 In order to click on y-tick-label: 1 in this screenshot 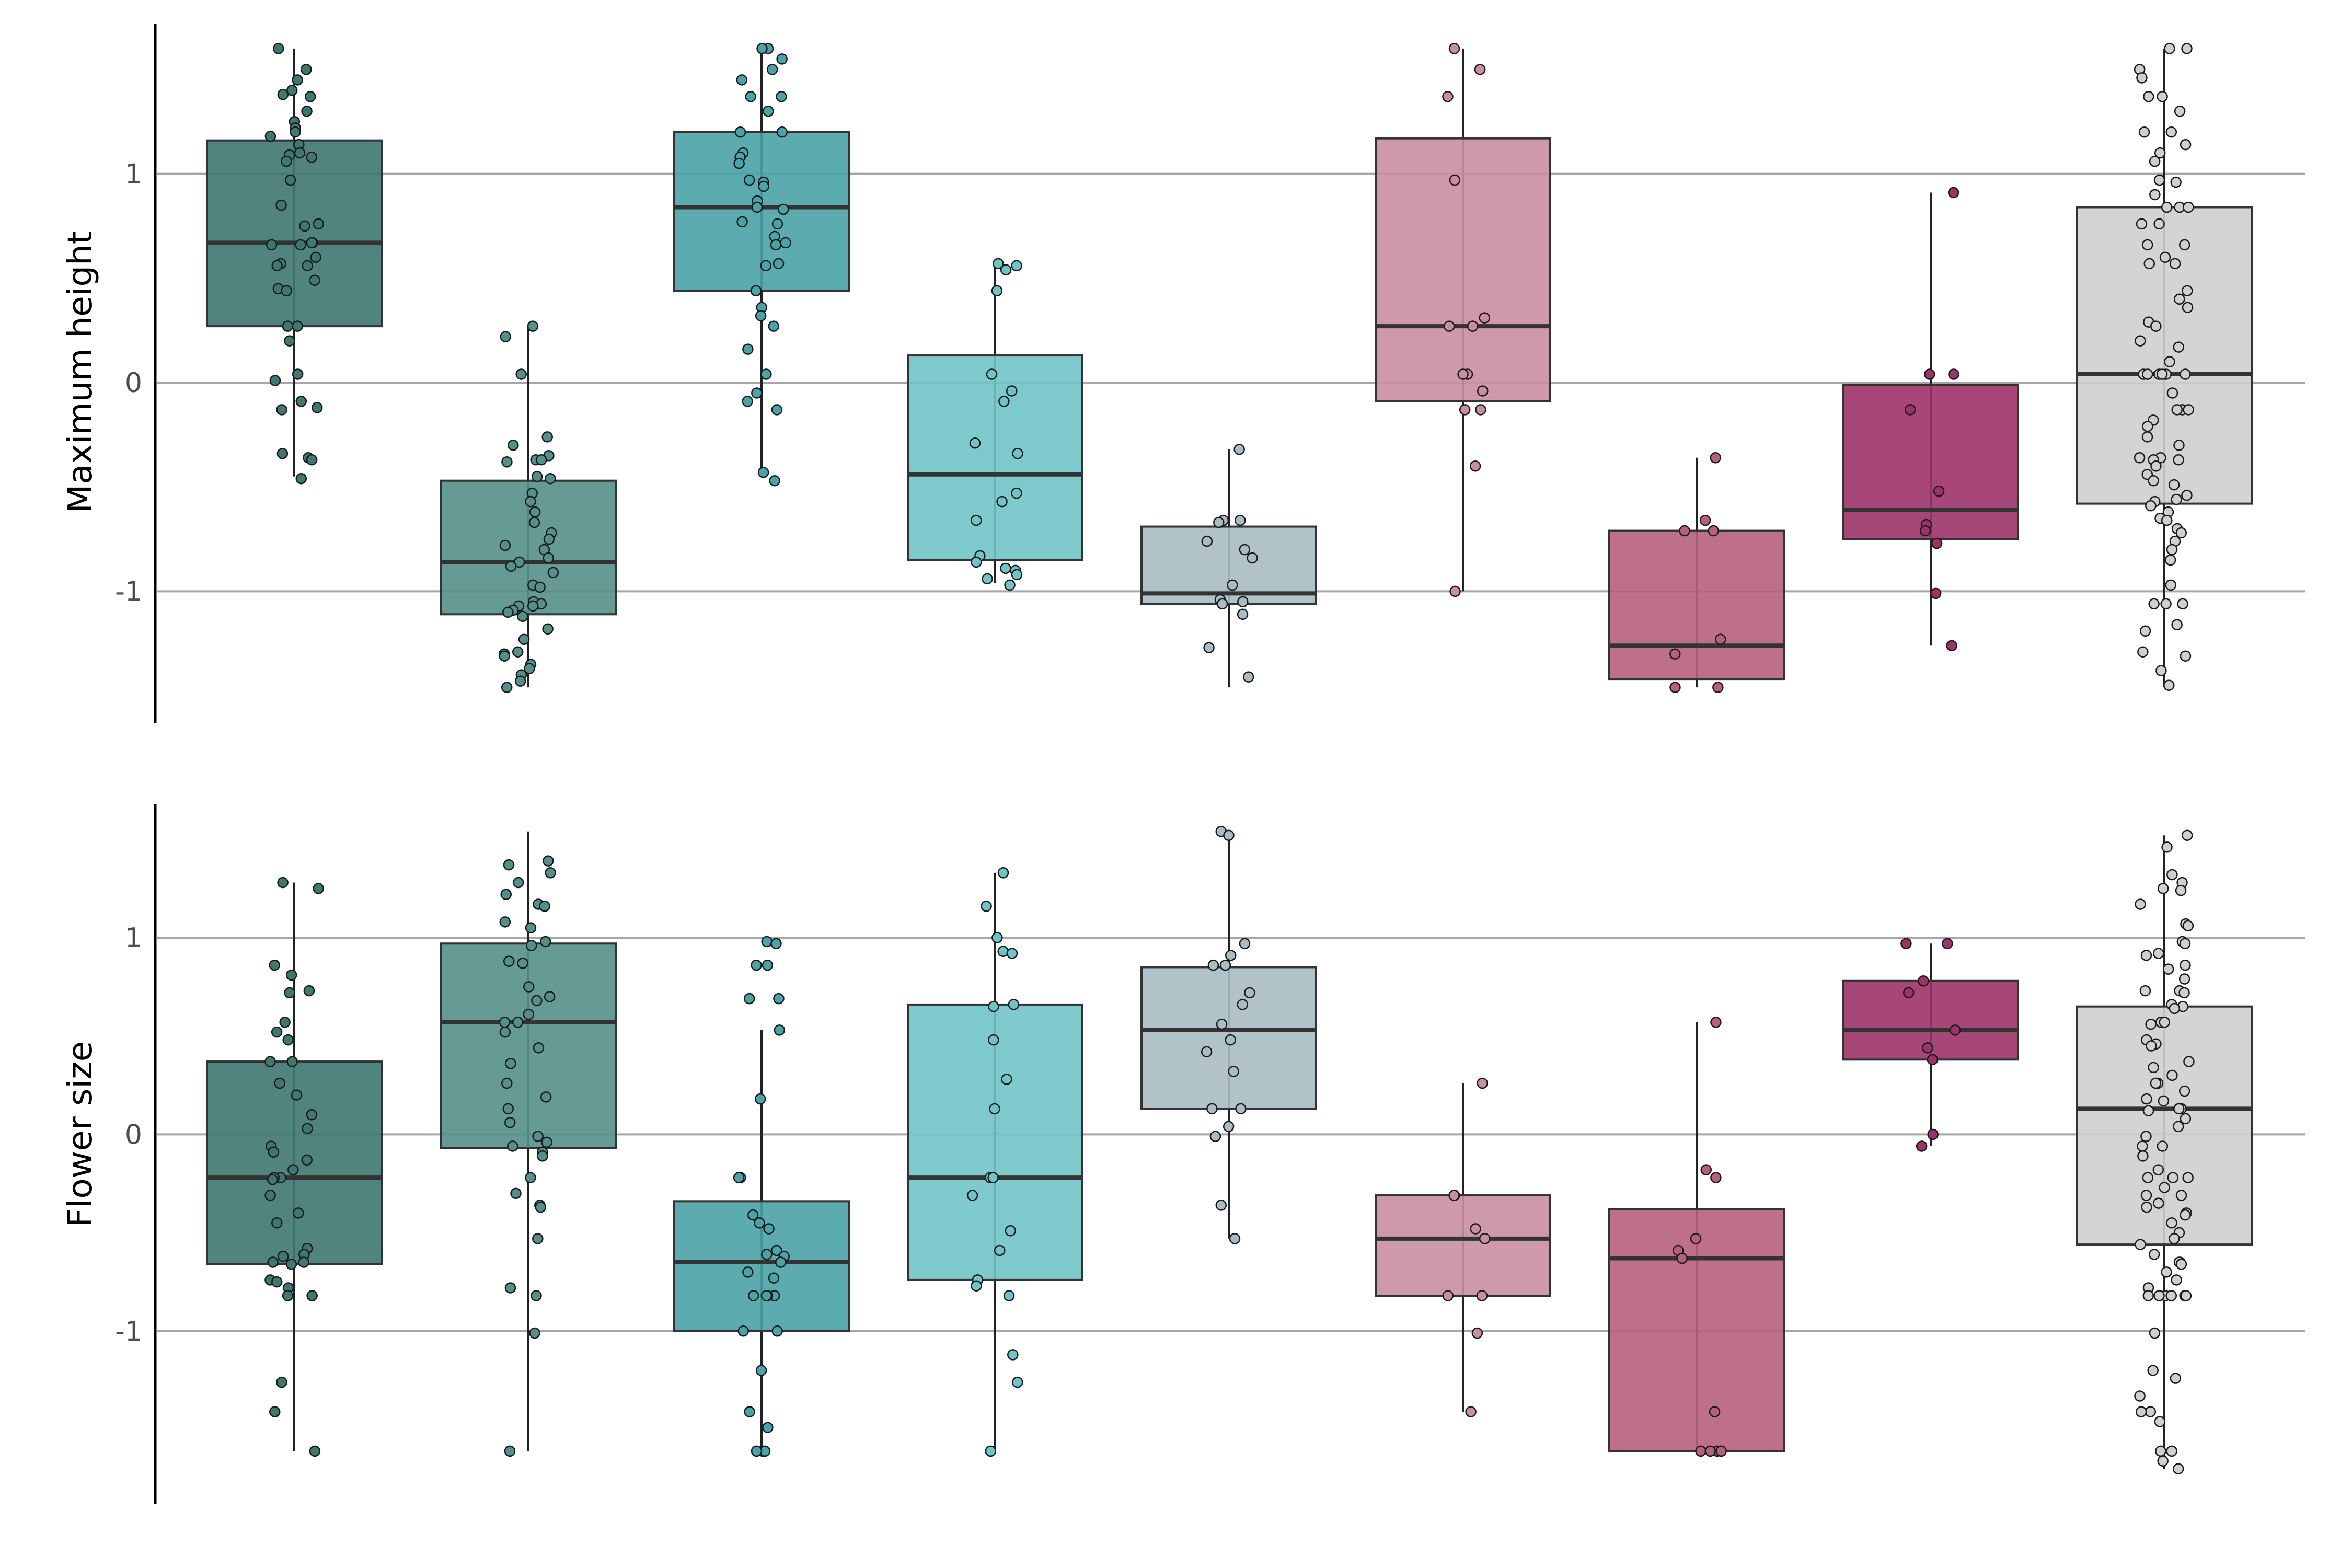, I will do `click(133, 938)`.